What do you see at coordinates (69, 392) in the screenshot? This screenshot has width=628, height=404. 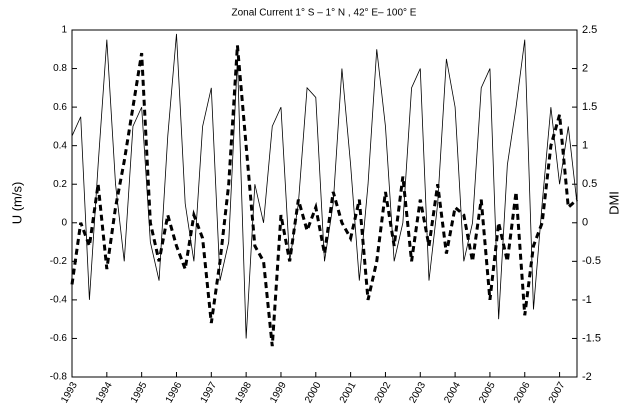 I see `x-tick-label: 1993` at bounding box center [69, 392].